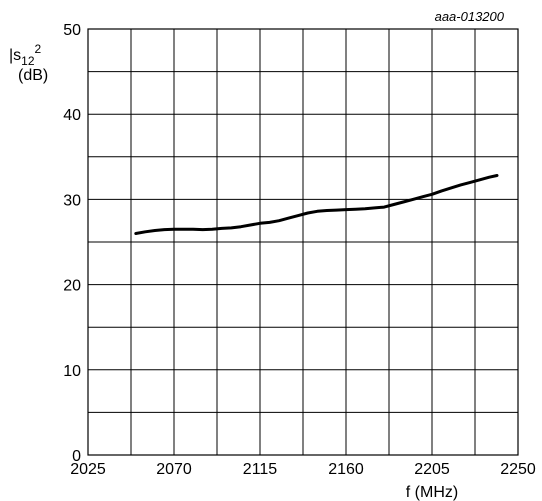  Describe the element at coordinates (260, 469) in the screenshot. I see `x-tick-label: 2115` at that location.